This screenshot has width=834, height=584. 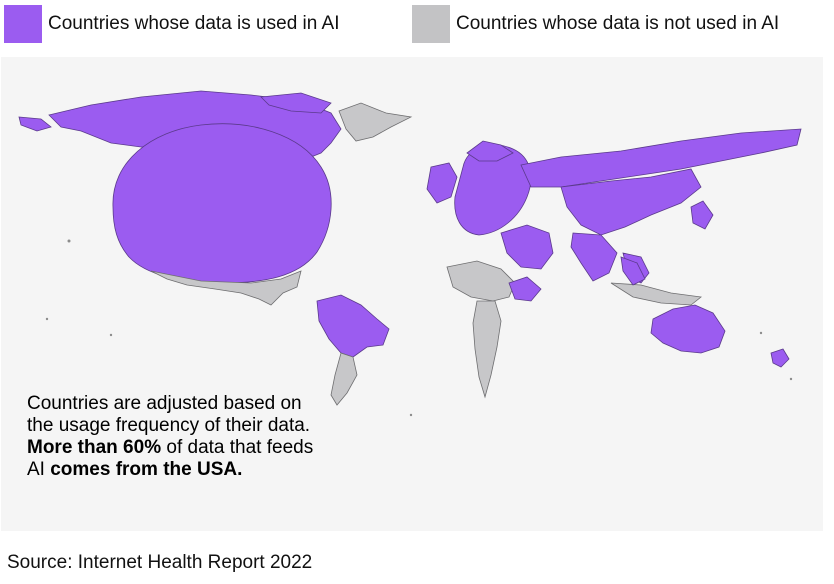 I want to click on legend-not-used: Countries whose data is not used in AI, so click(x=595, y=24).